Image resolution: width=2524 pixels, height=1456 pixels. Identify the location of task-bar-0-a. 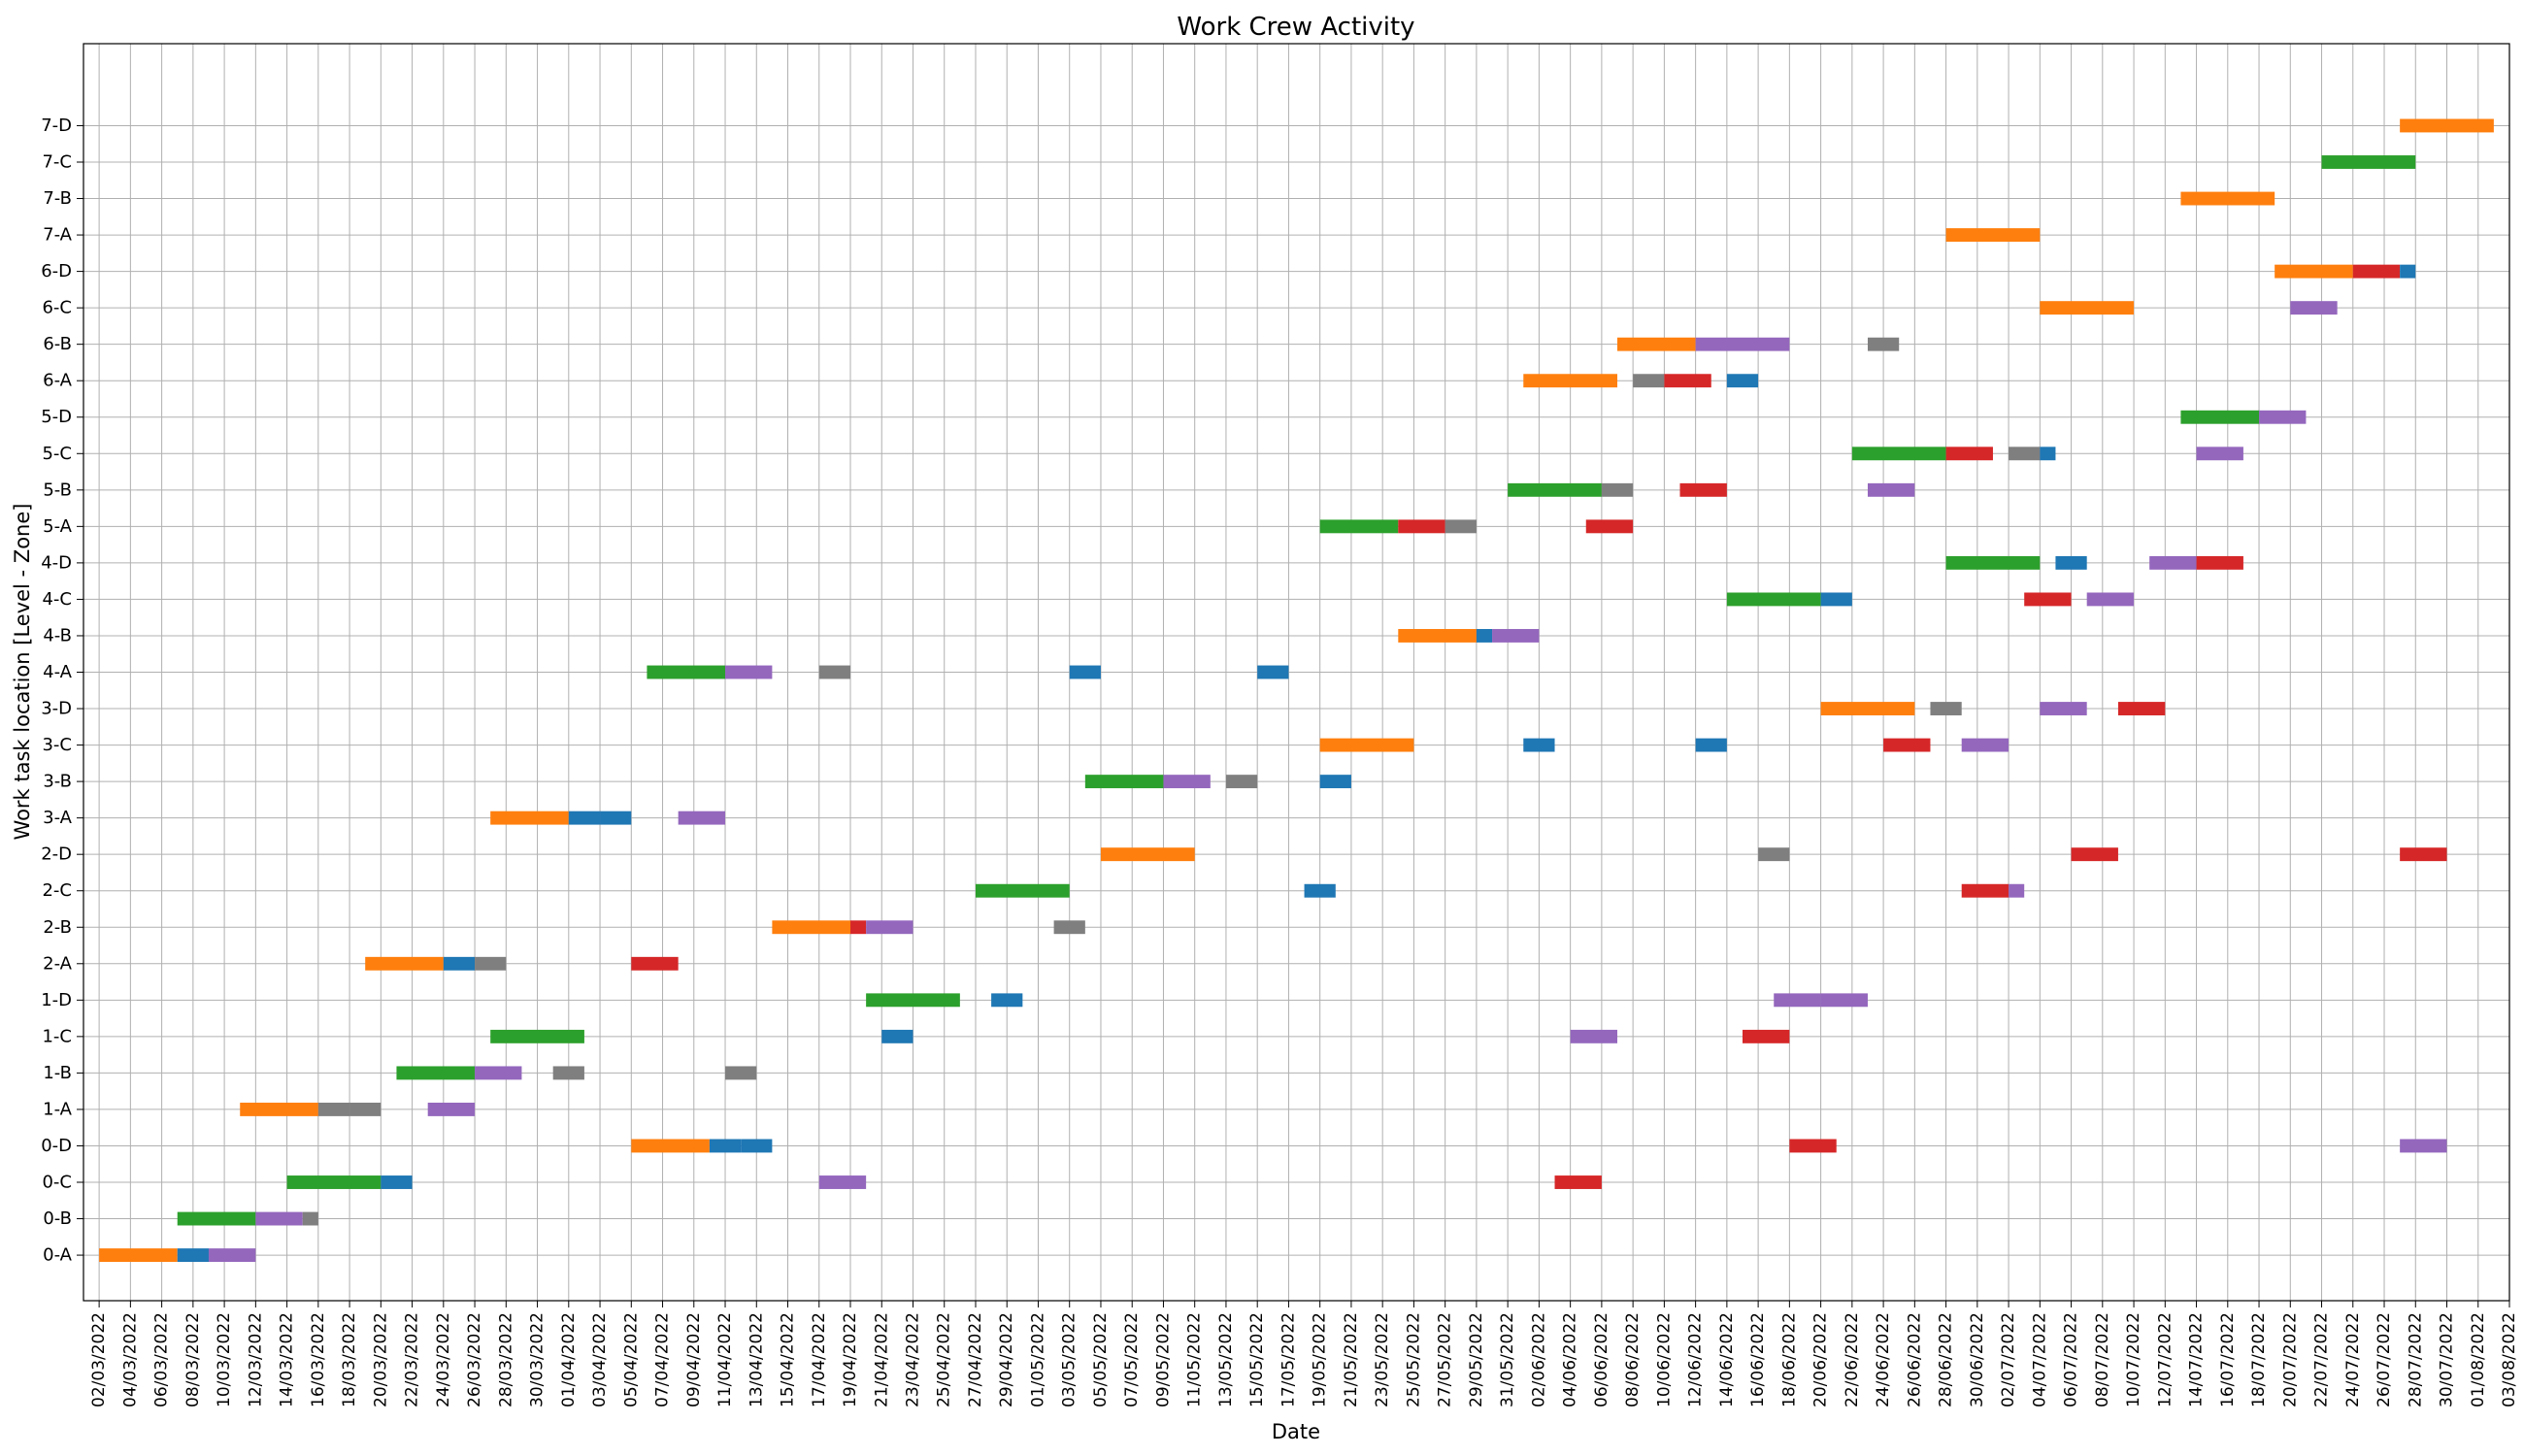
(232, 1255).